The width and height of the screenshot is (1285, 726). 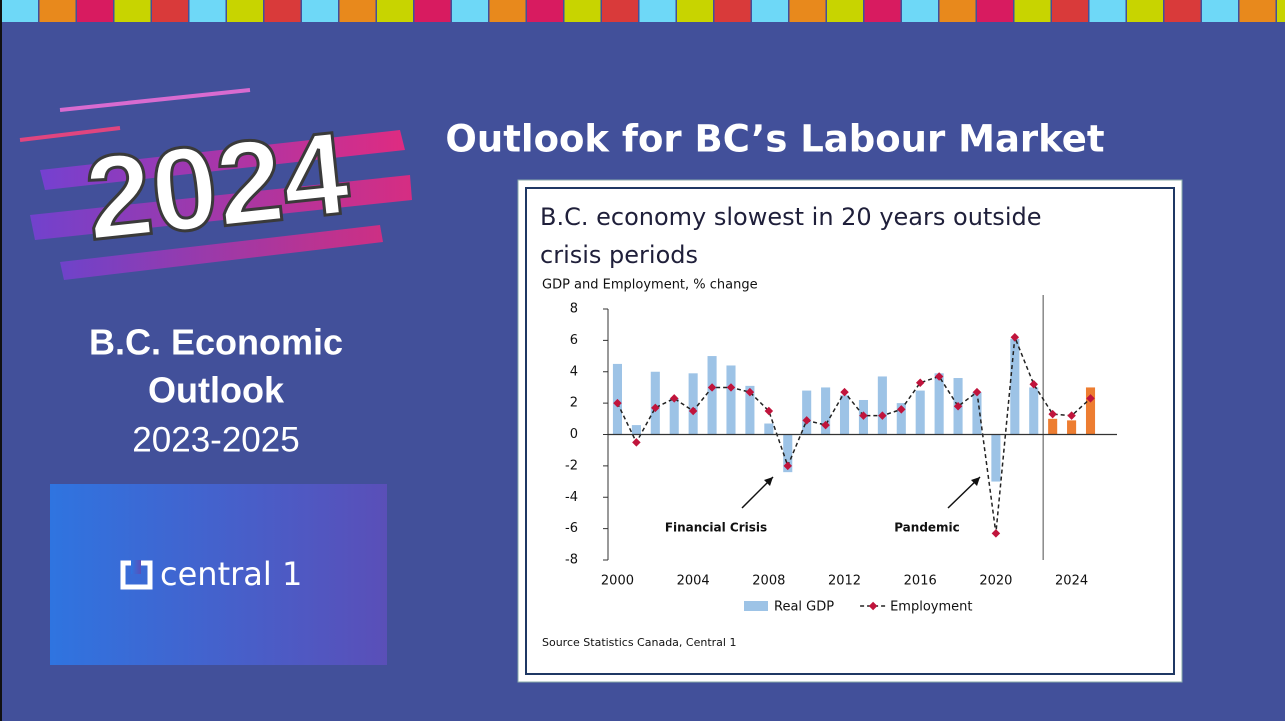 I want to click on color-strip, so click(x=643, y=11).